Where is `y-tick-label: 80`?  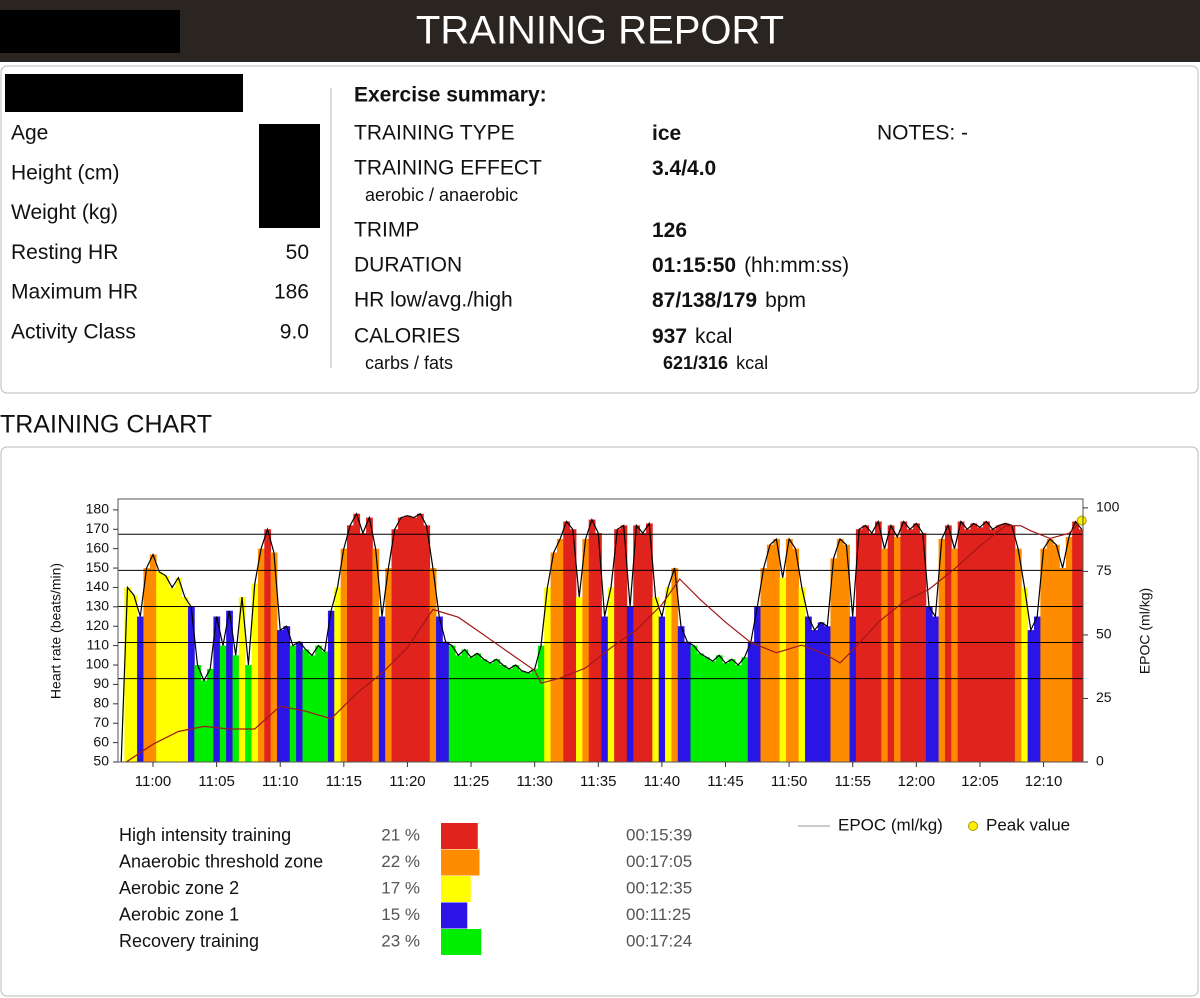 y-tick-label: 80 is located at coordinates (101, 703).